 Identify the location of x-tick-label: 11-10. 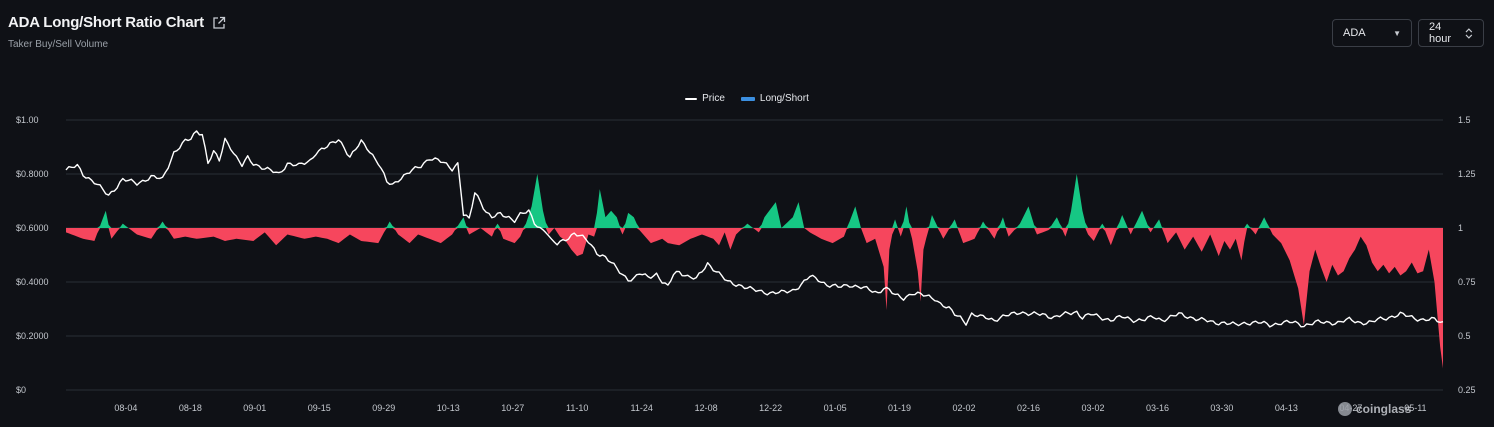
(577, 408).